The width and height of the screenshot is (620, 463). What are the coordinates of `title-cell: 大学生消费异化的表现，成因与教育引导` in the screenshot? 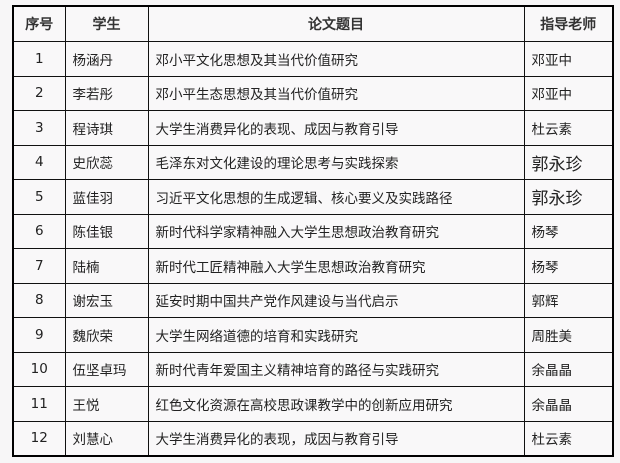 It's located at (336, 438).